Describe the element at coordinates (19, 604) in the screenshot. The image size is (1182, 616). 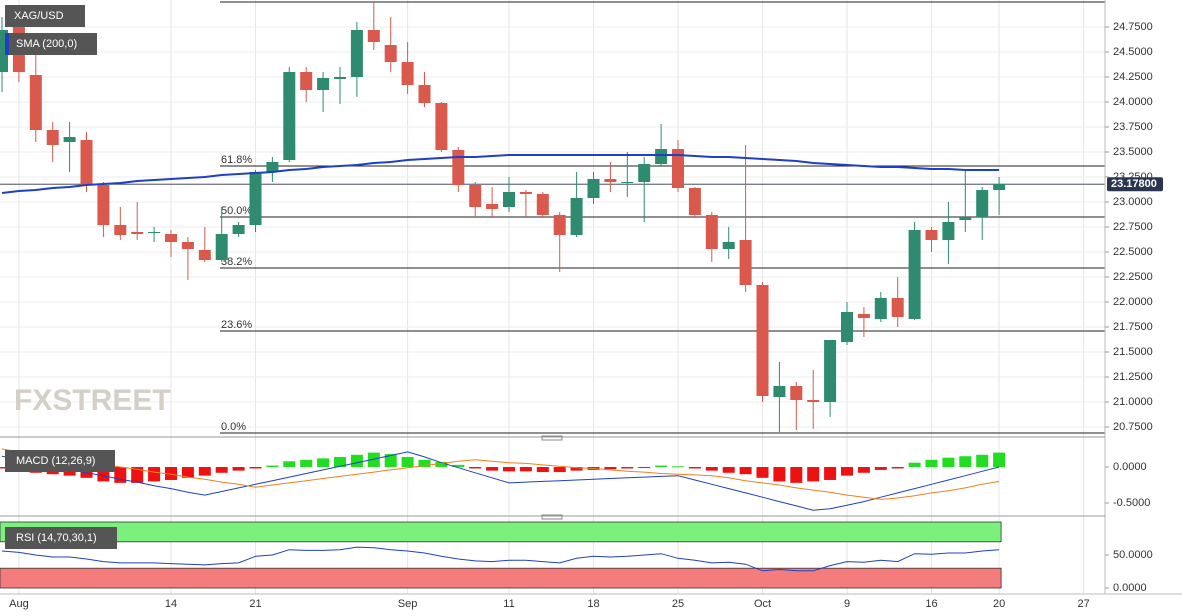
I see `x-tick-label: Aug` at that location.